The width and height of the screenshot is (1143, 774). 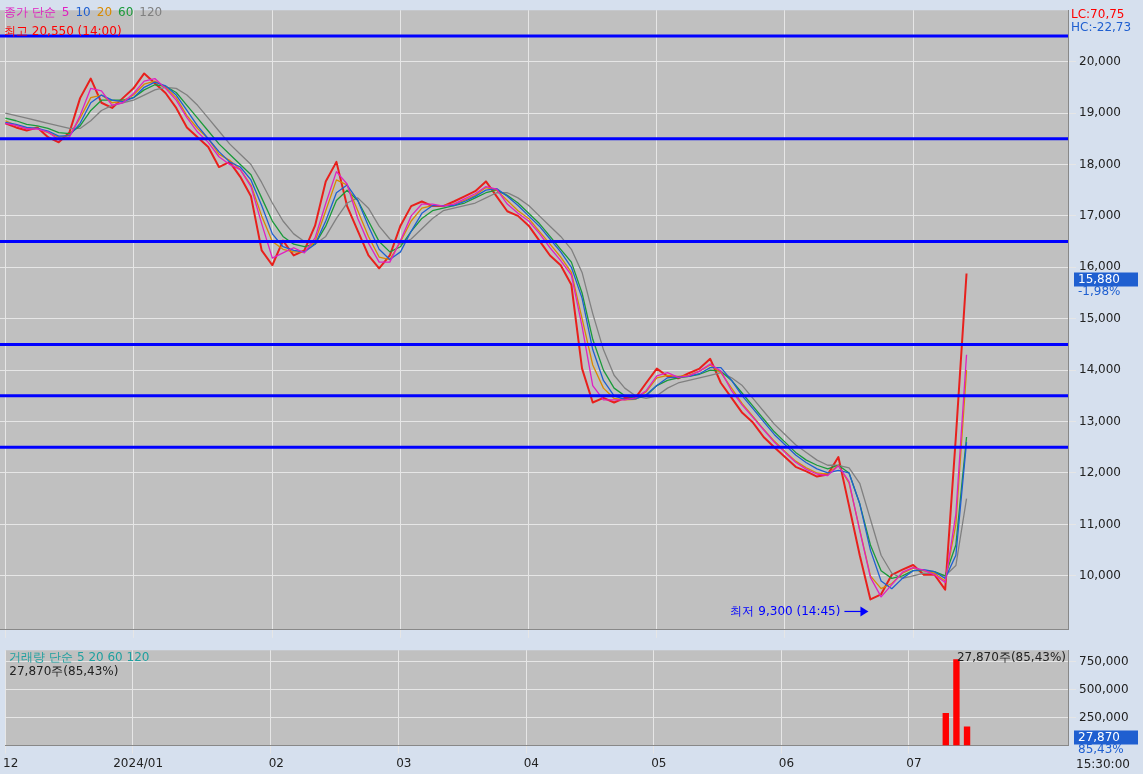 I want to click on y-tick-label: 15,000, so click(x=1100, y=317).